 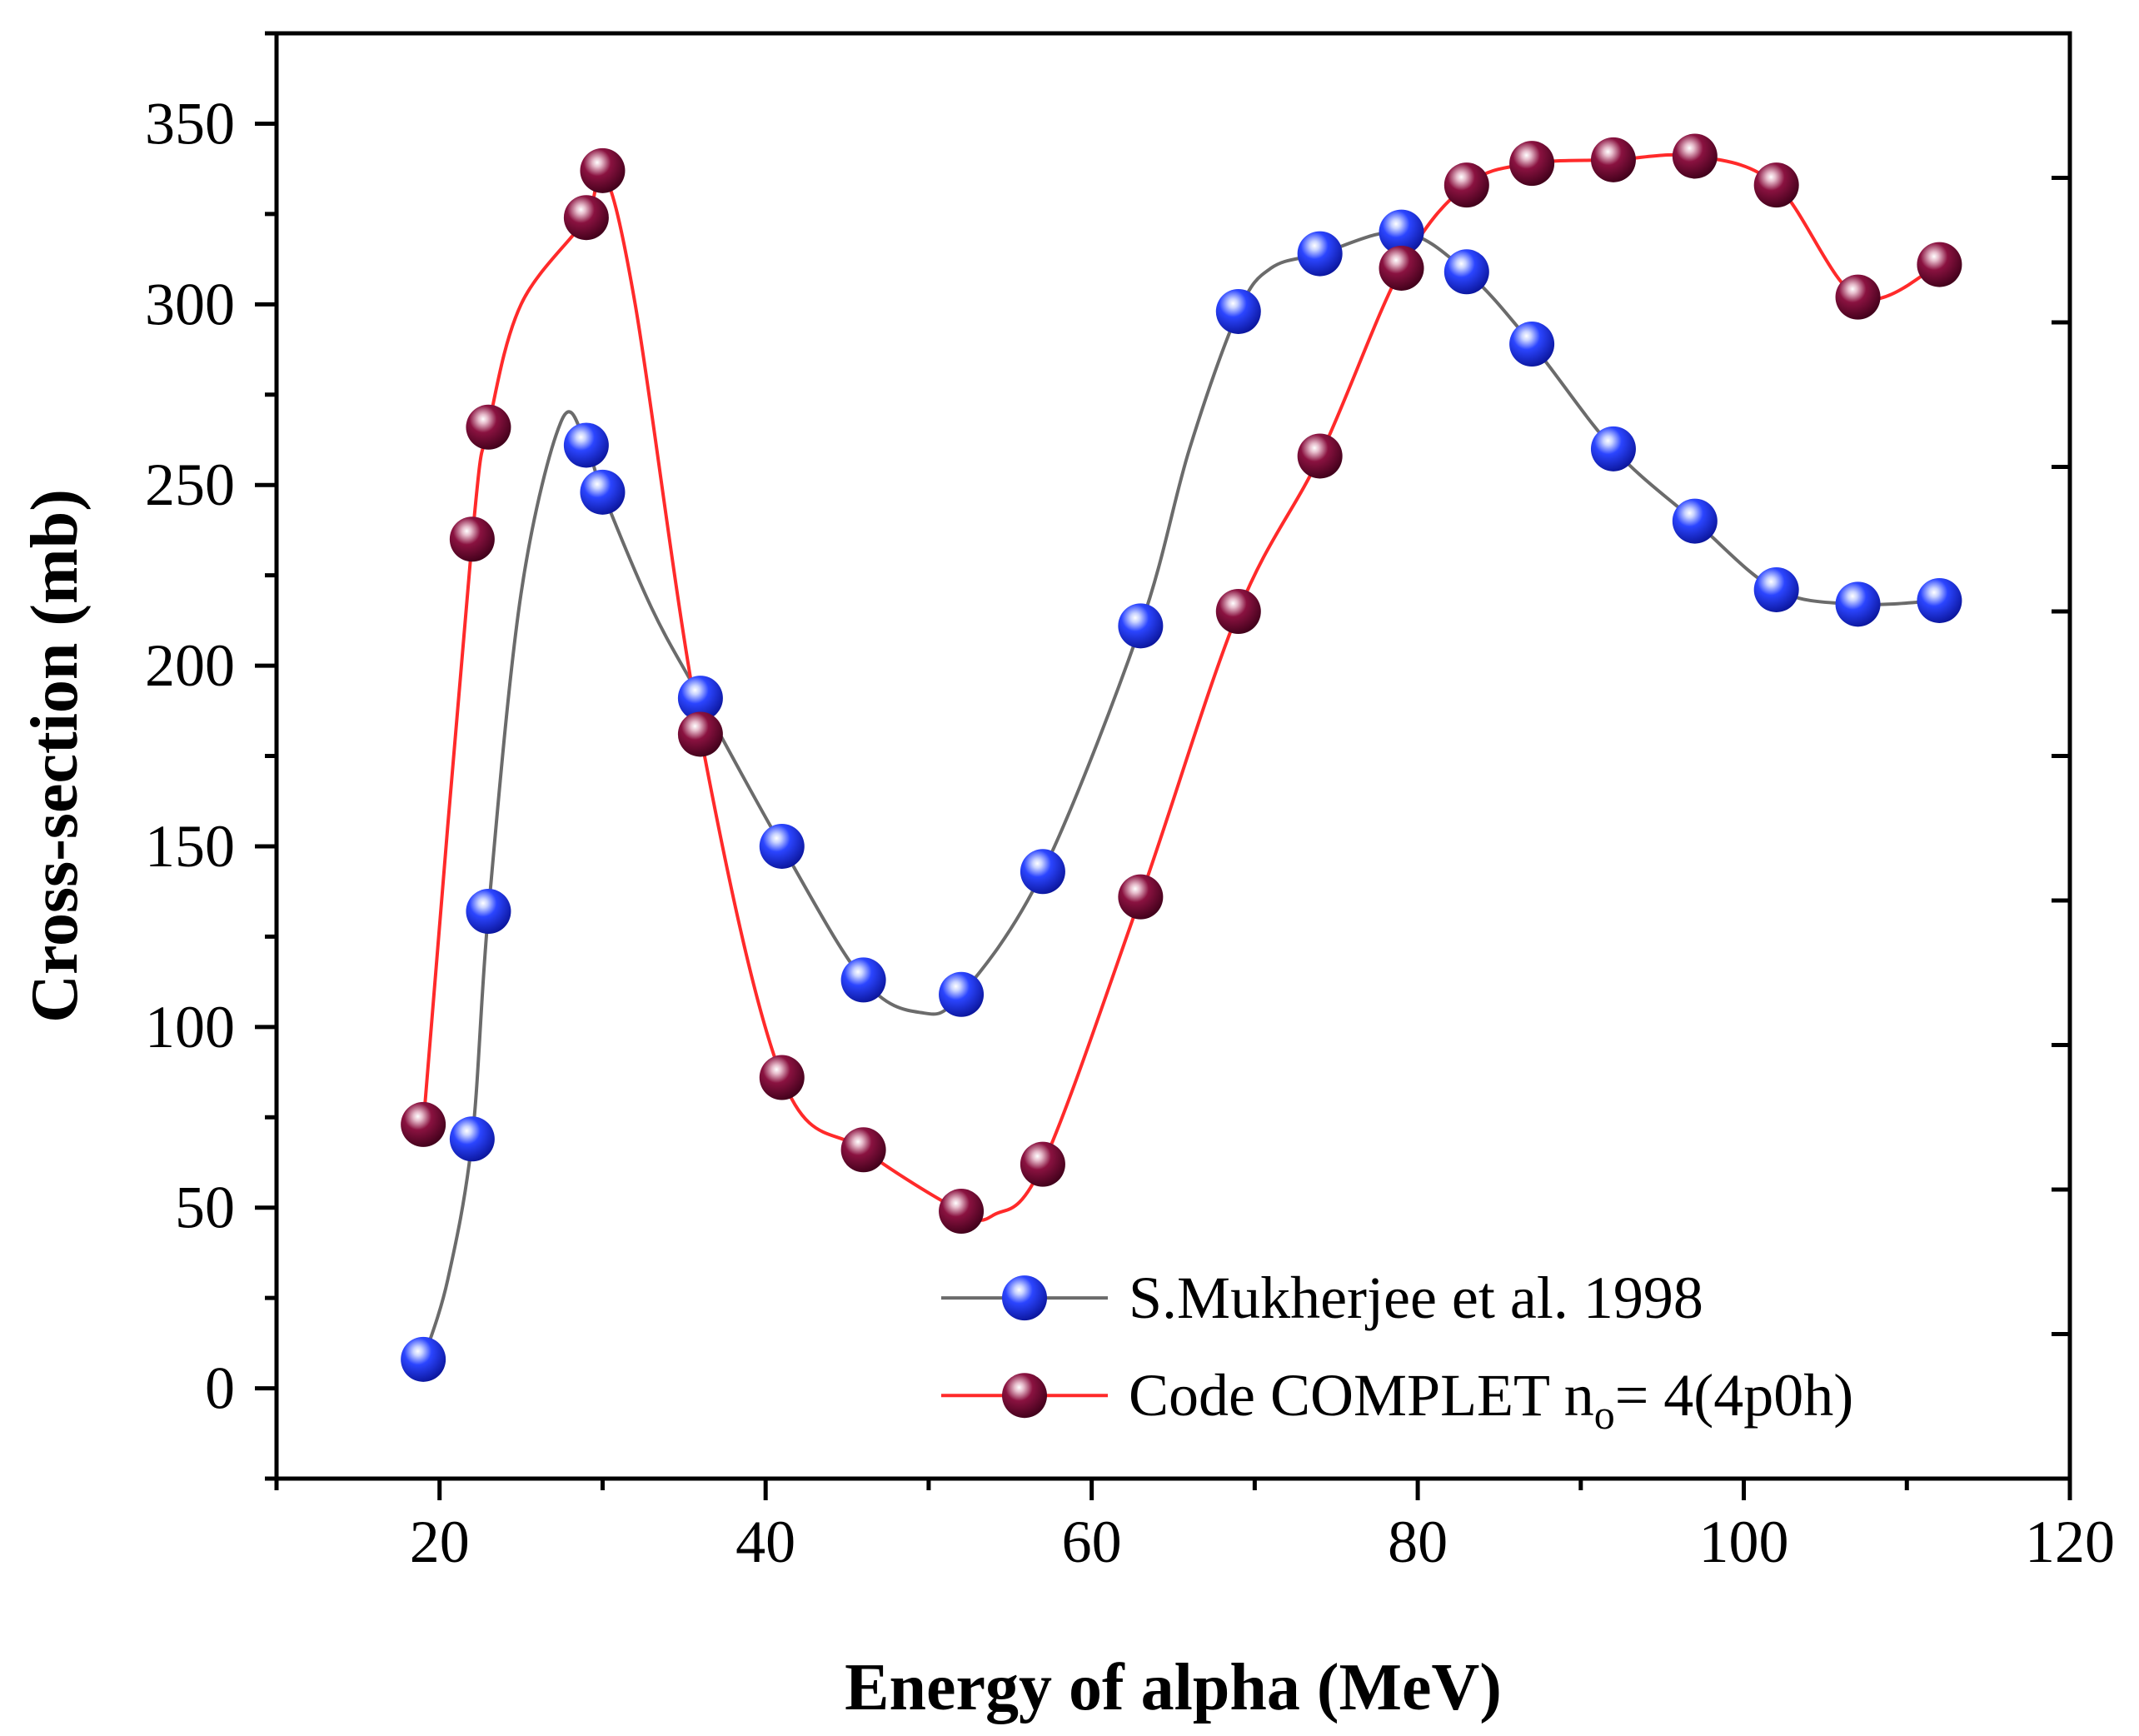 What do you see at coordinates (190, 304) in the screenshot?
I see `y-tick-label: 300` at bounding box center [190, 304].